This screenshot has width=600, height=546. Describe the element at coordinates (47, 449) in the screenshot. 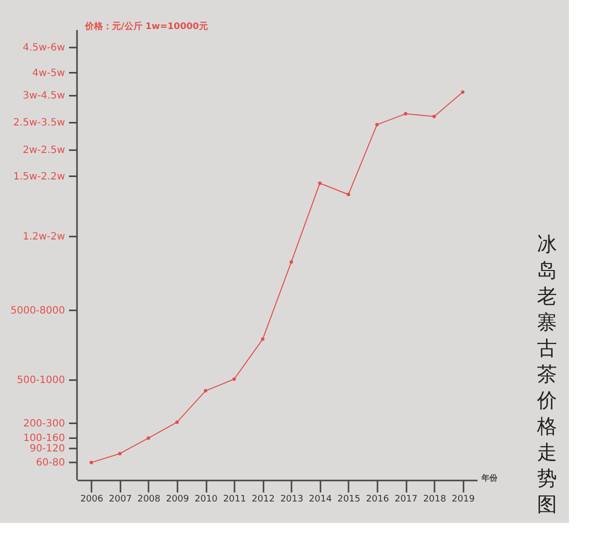

I see `text: 90-120` at that location.